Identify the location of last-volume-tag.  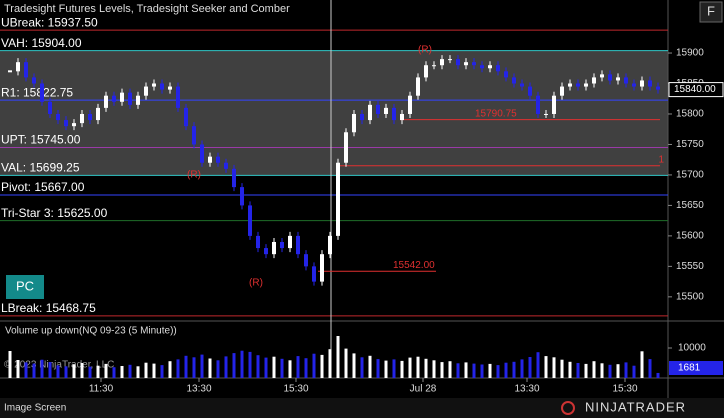
(696, 368).